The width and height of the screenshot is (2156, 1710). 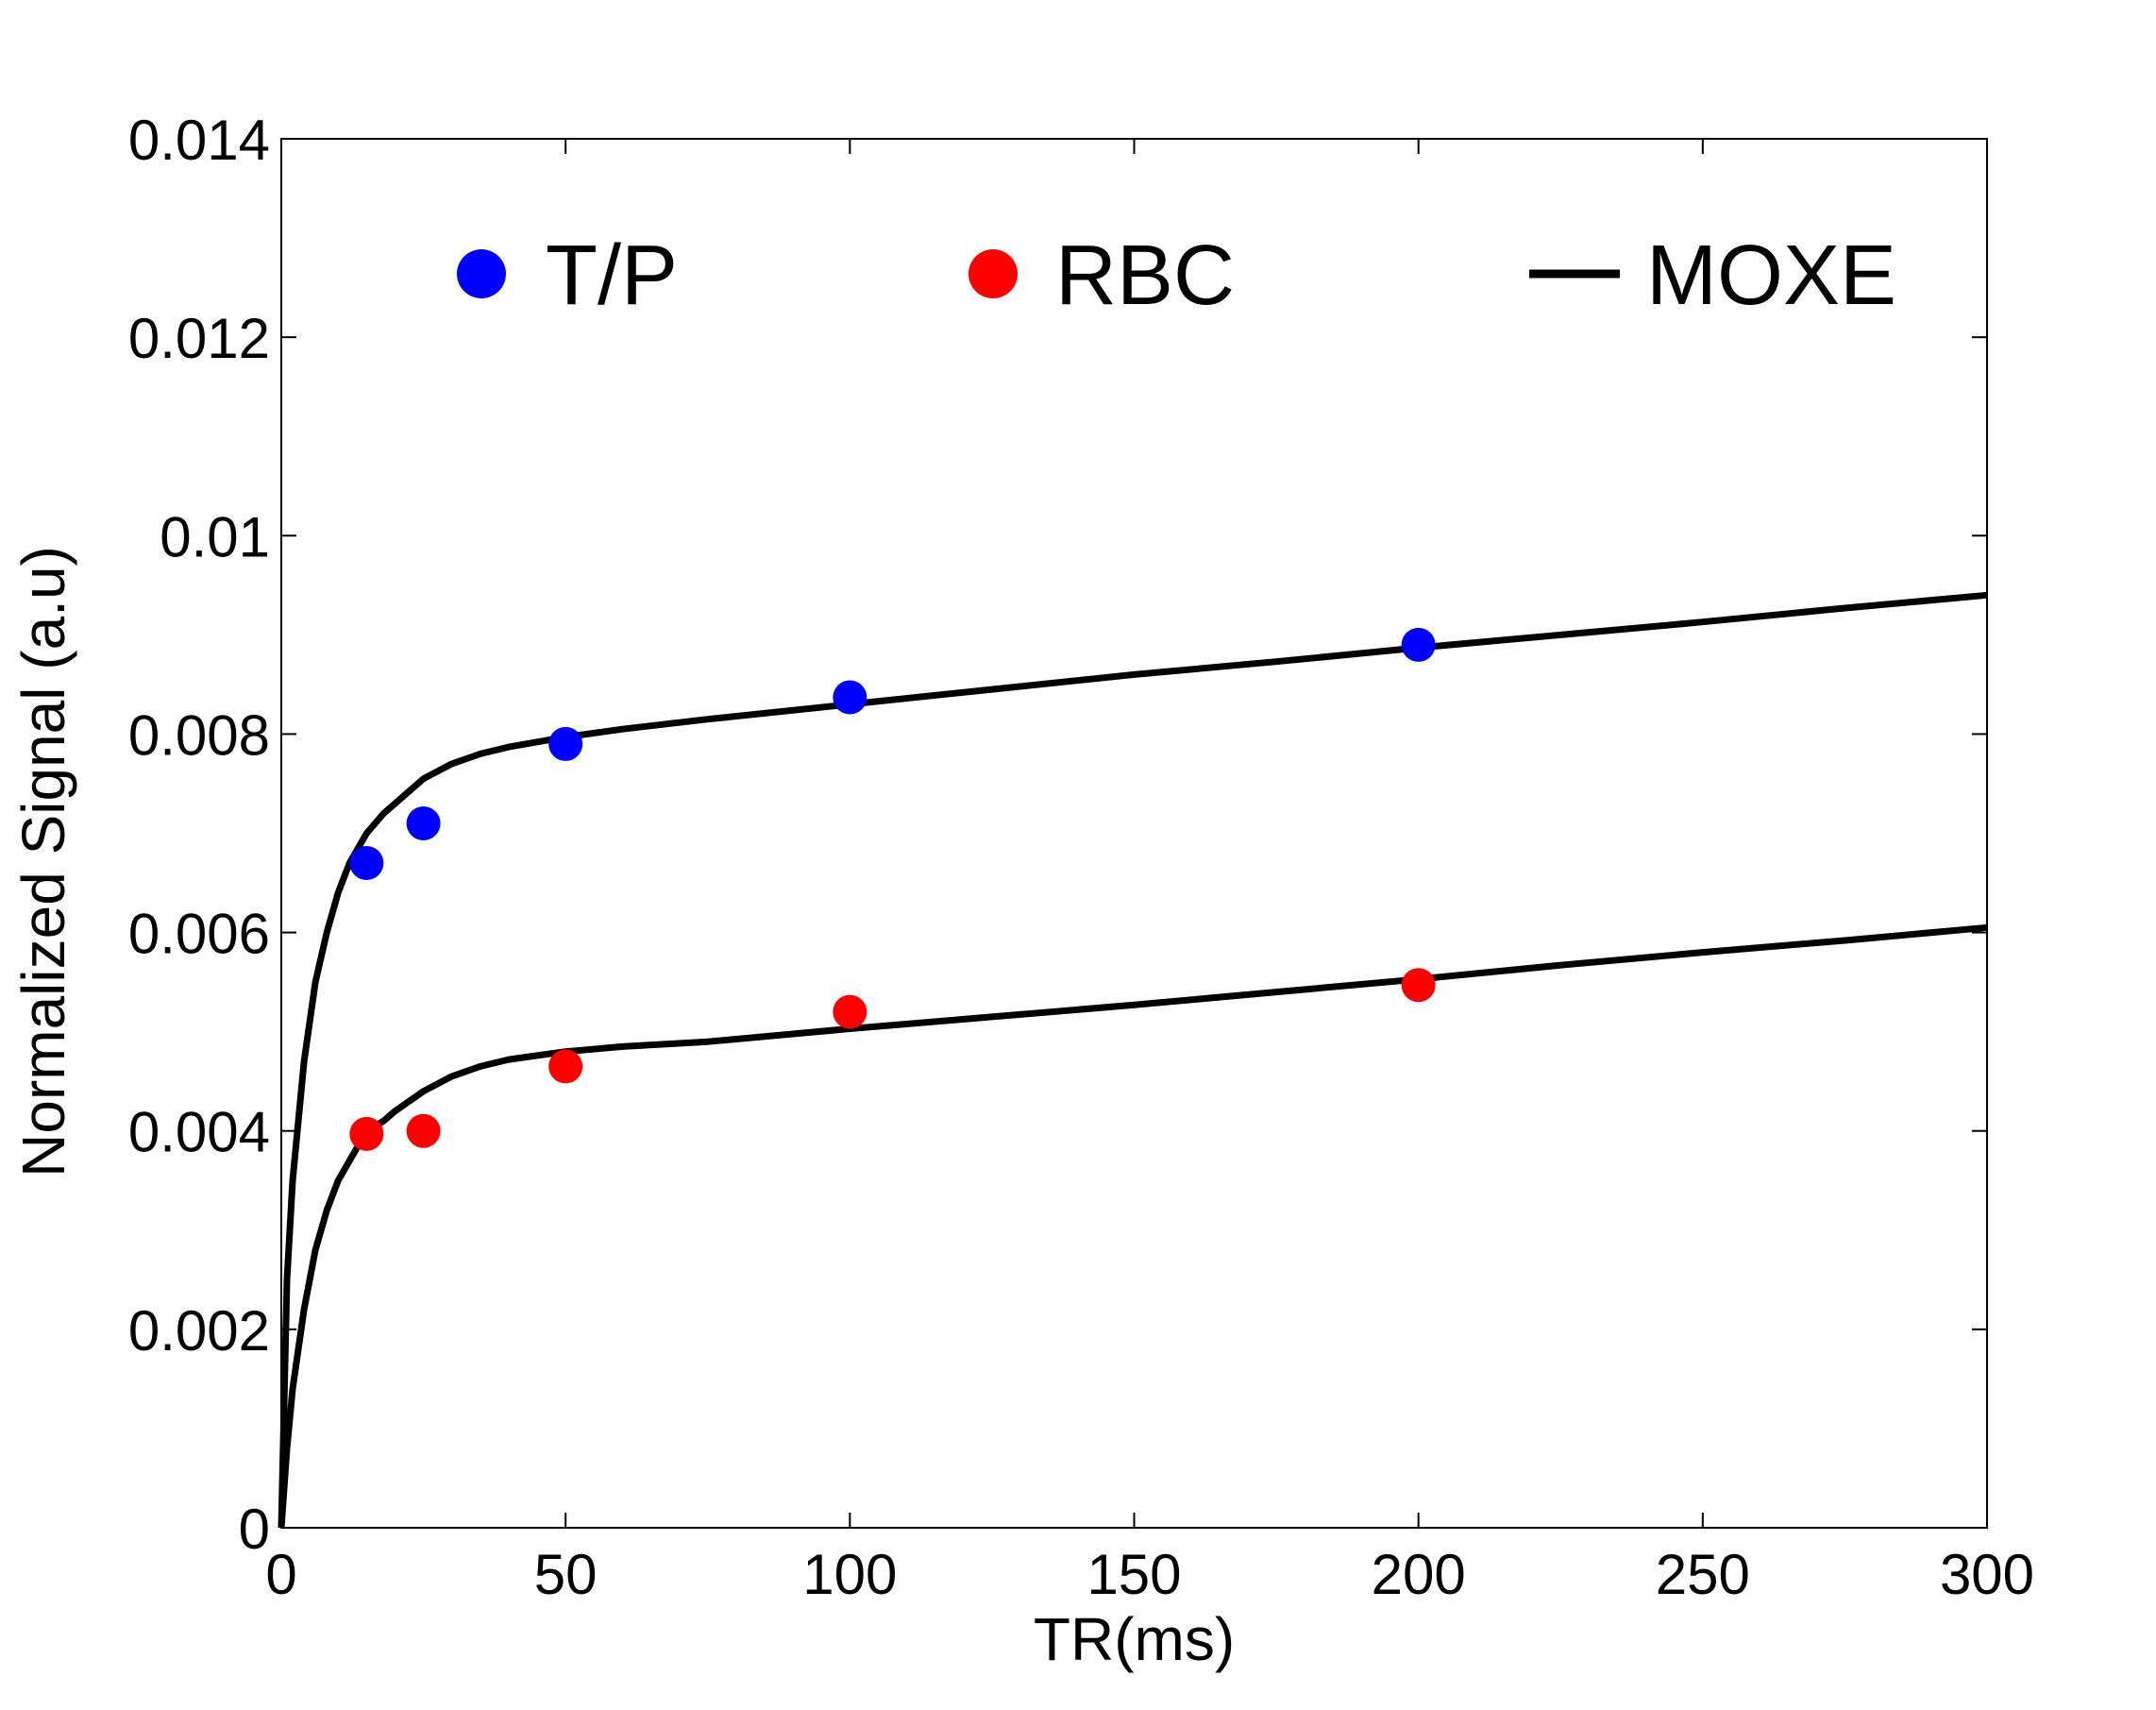 I want to click on y-tick-label: 0.01, so click(x=215, y=536).